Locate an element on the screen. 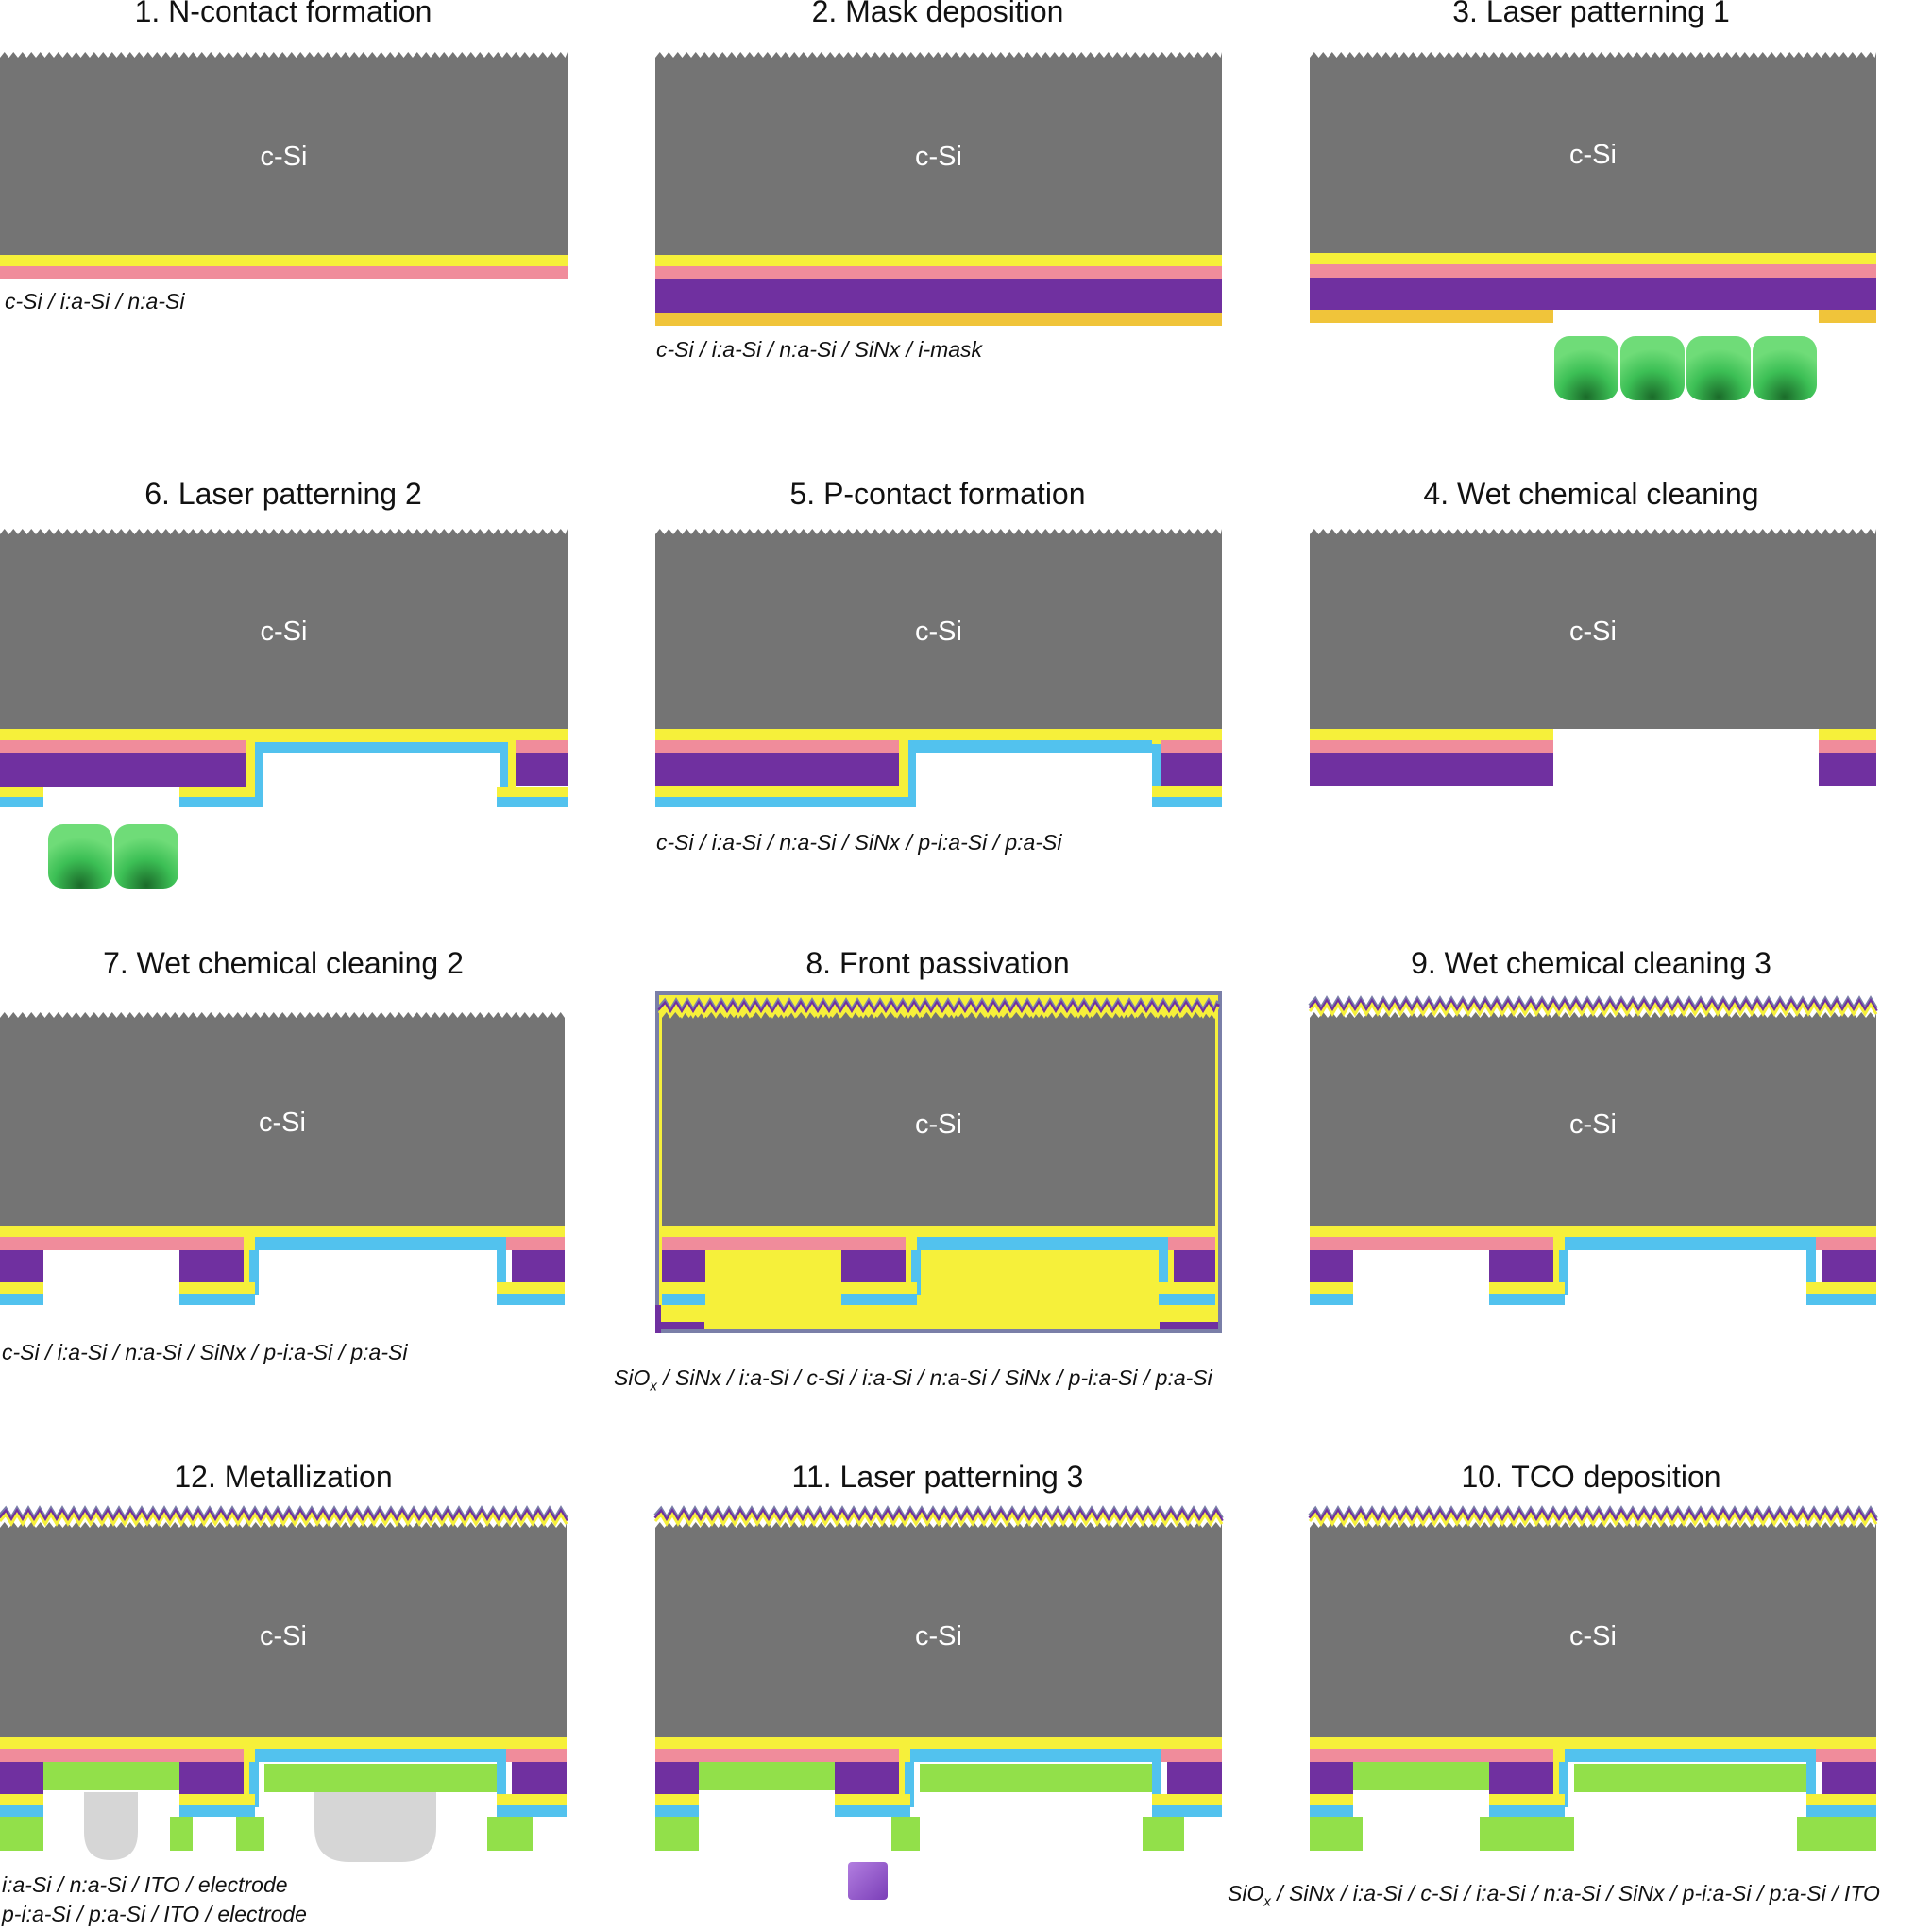  step-4-n-asi-right is located at coordinates (1847, 746).